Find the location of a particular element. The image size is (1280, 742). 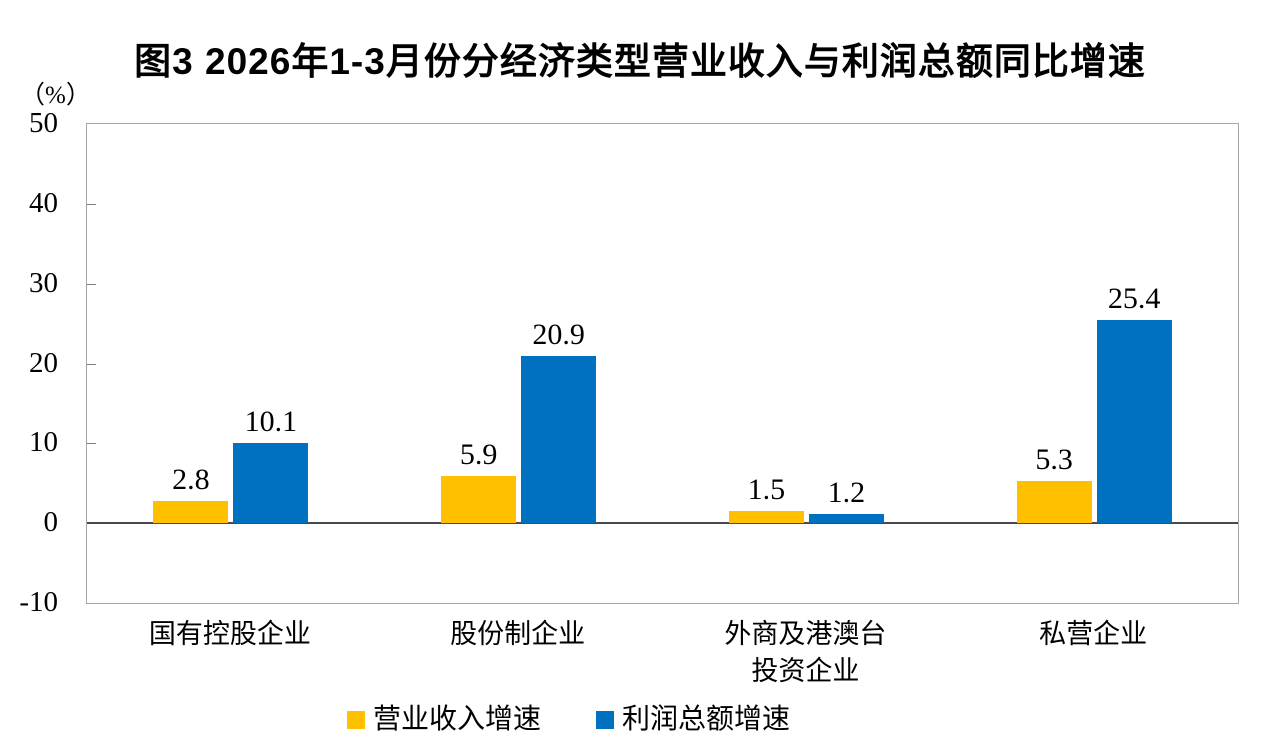

bar-value-label: 5.3 is located at coordinates (1054, 459).